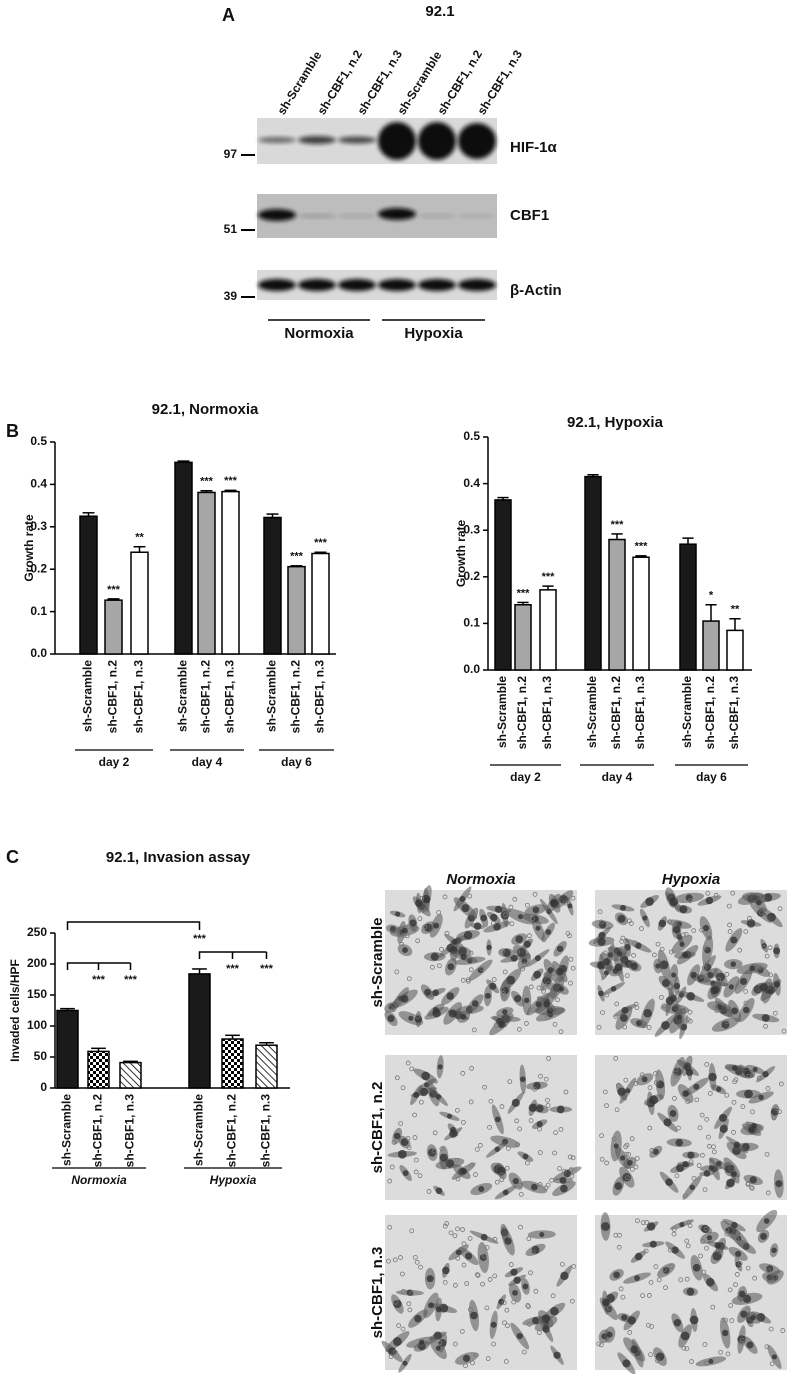  I want to click on marker-label: 51, so click(231, 229).